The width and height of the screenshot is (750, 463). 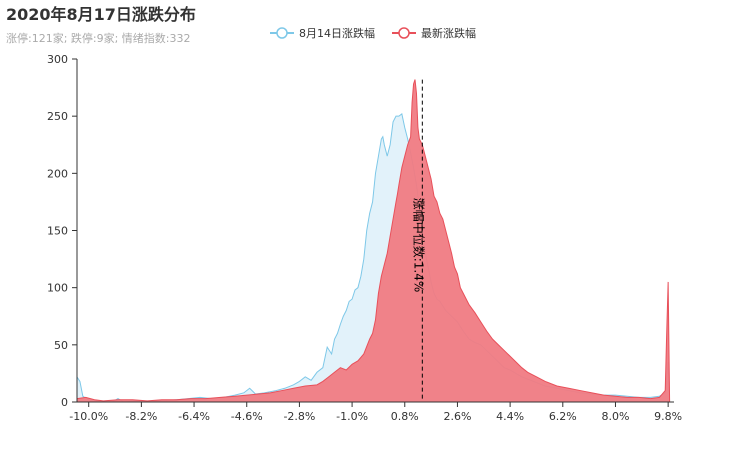 I want to click on y-tick-label: 50, so click(x=61, y=345).